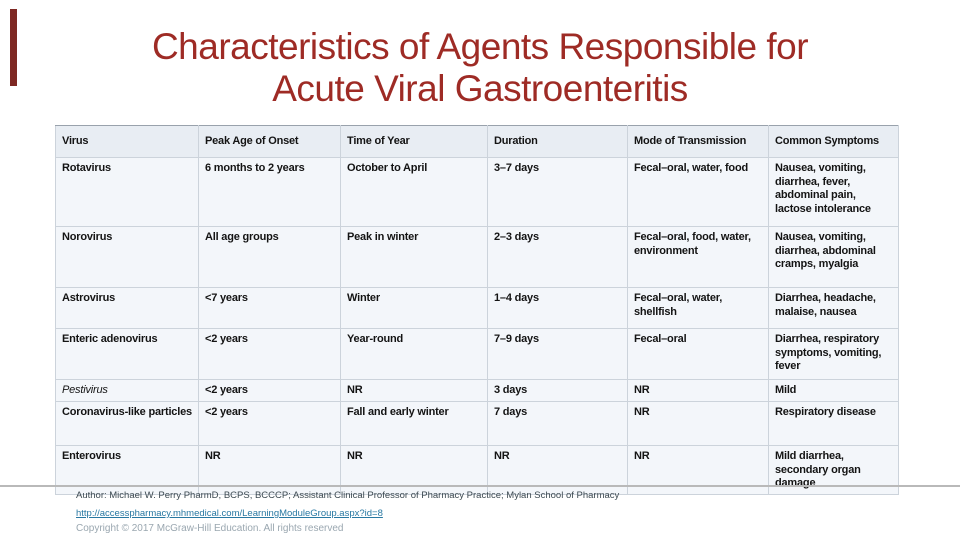 Image resolution: width=960 pixels, height=540 pixels. What do you see at coordinates (414, 423) in the screenshot?
I see `cell-time-of-year: Fall and early winter` at bounding box center [414, 423].